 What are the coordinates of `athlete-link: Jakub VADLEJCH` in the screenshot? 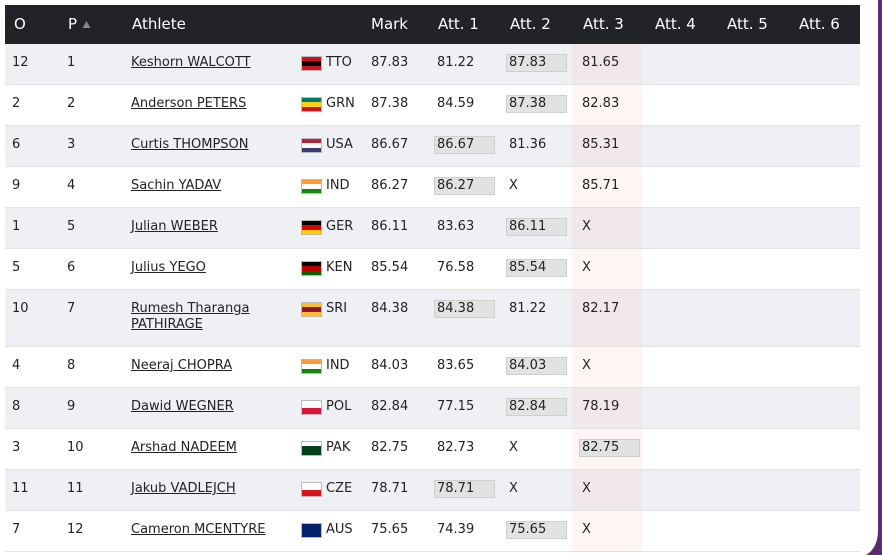 It's located at (183, 488).